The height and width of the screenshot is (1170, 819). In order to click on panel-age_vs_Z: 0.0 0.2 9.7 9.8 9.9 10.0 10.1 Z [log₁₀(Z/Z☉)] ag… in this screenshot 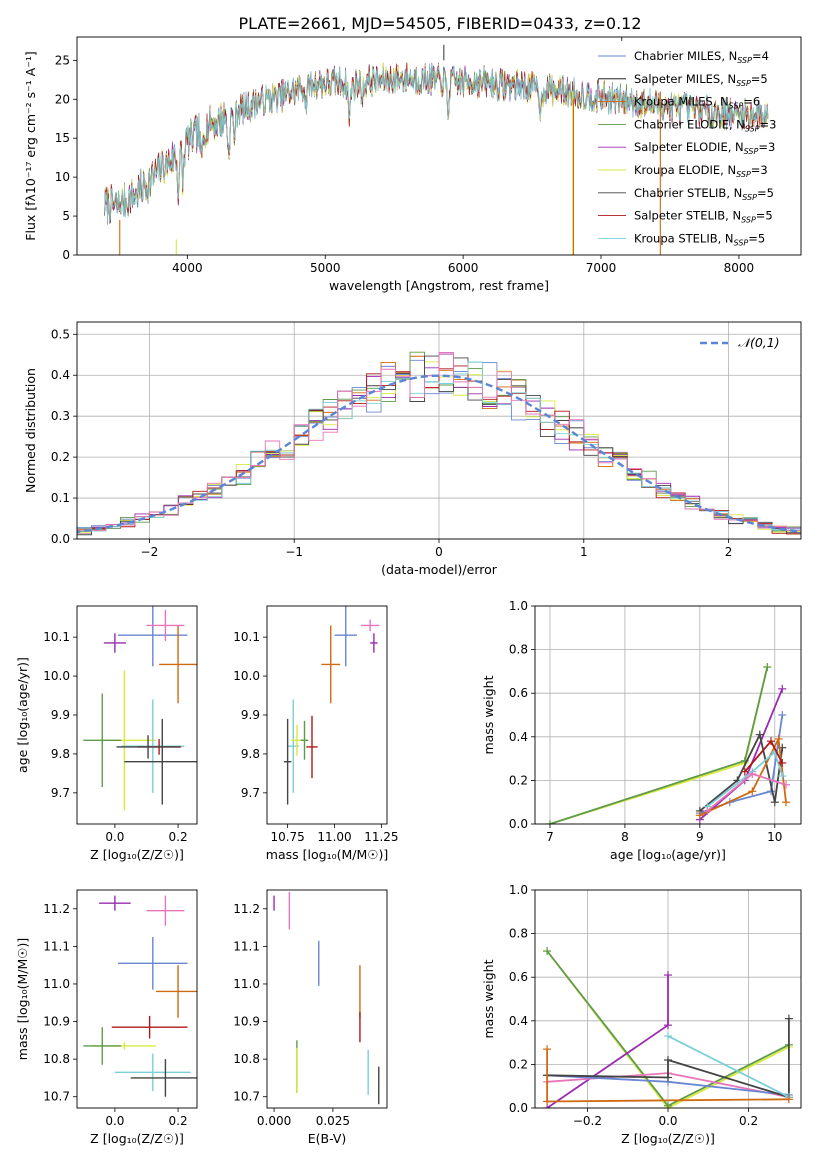, I will do `click(106, 733)`.